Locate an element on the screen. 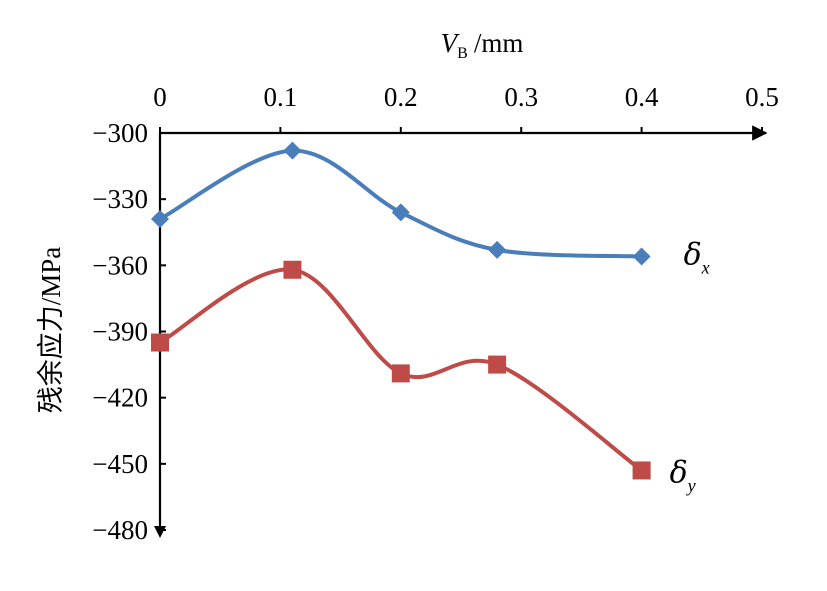  x-tick-label: 0.2 is located at coordinates (401, 97).